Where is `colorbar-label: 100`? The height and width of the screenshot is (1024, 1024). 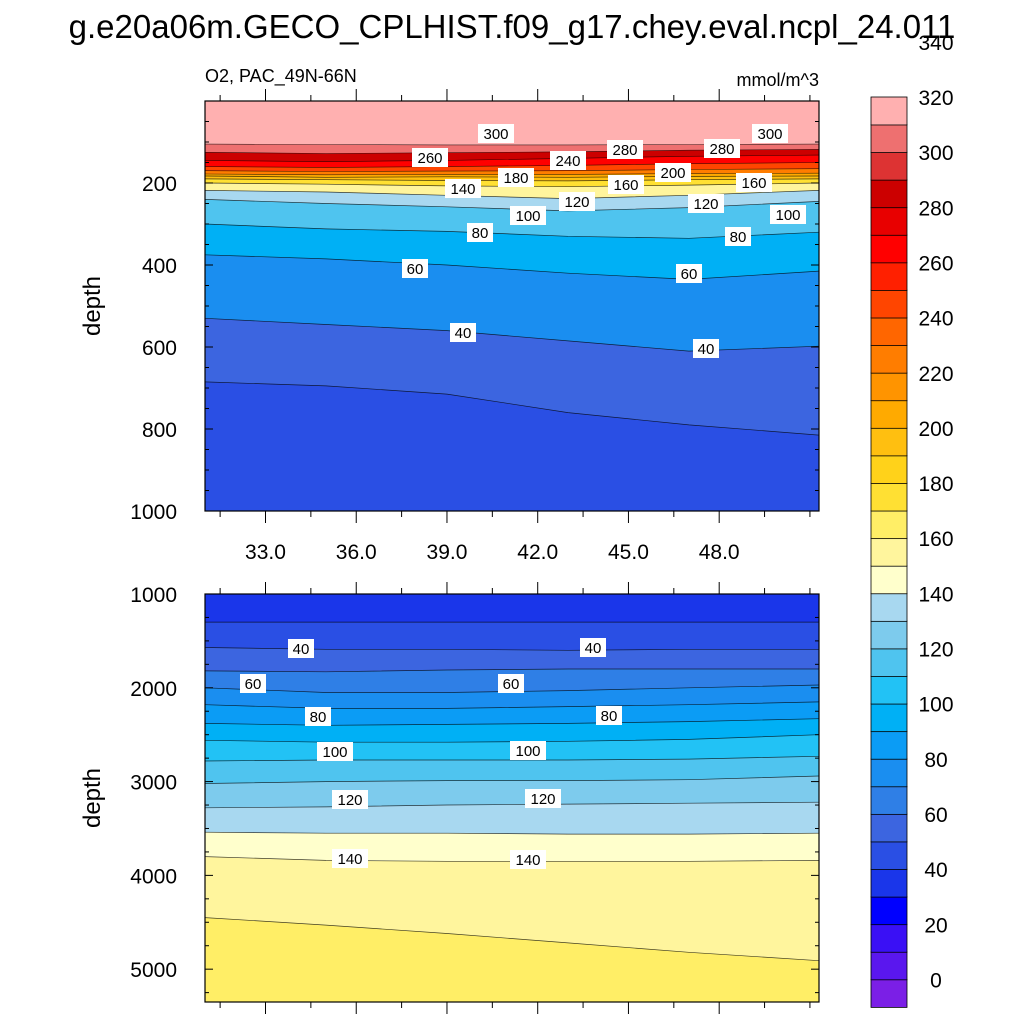
colorbar-label: 100 is located at coordinates (935, 705).